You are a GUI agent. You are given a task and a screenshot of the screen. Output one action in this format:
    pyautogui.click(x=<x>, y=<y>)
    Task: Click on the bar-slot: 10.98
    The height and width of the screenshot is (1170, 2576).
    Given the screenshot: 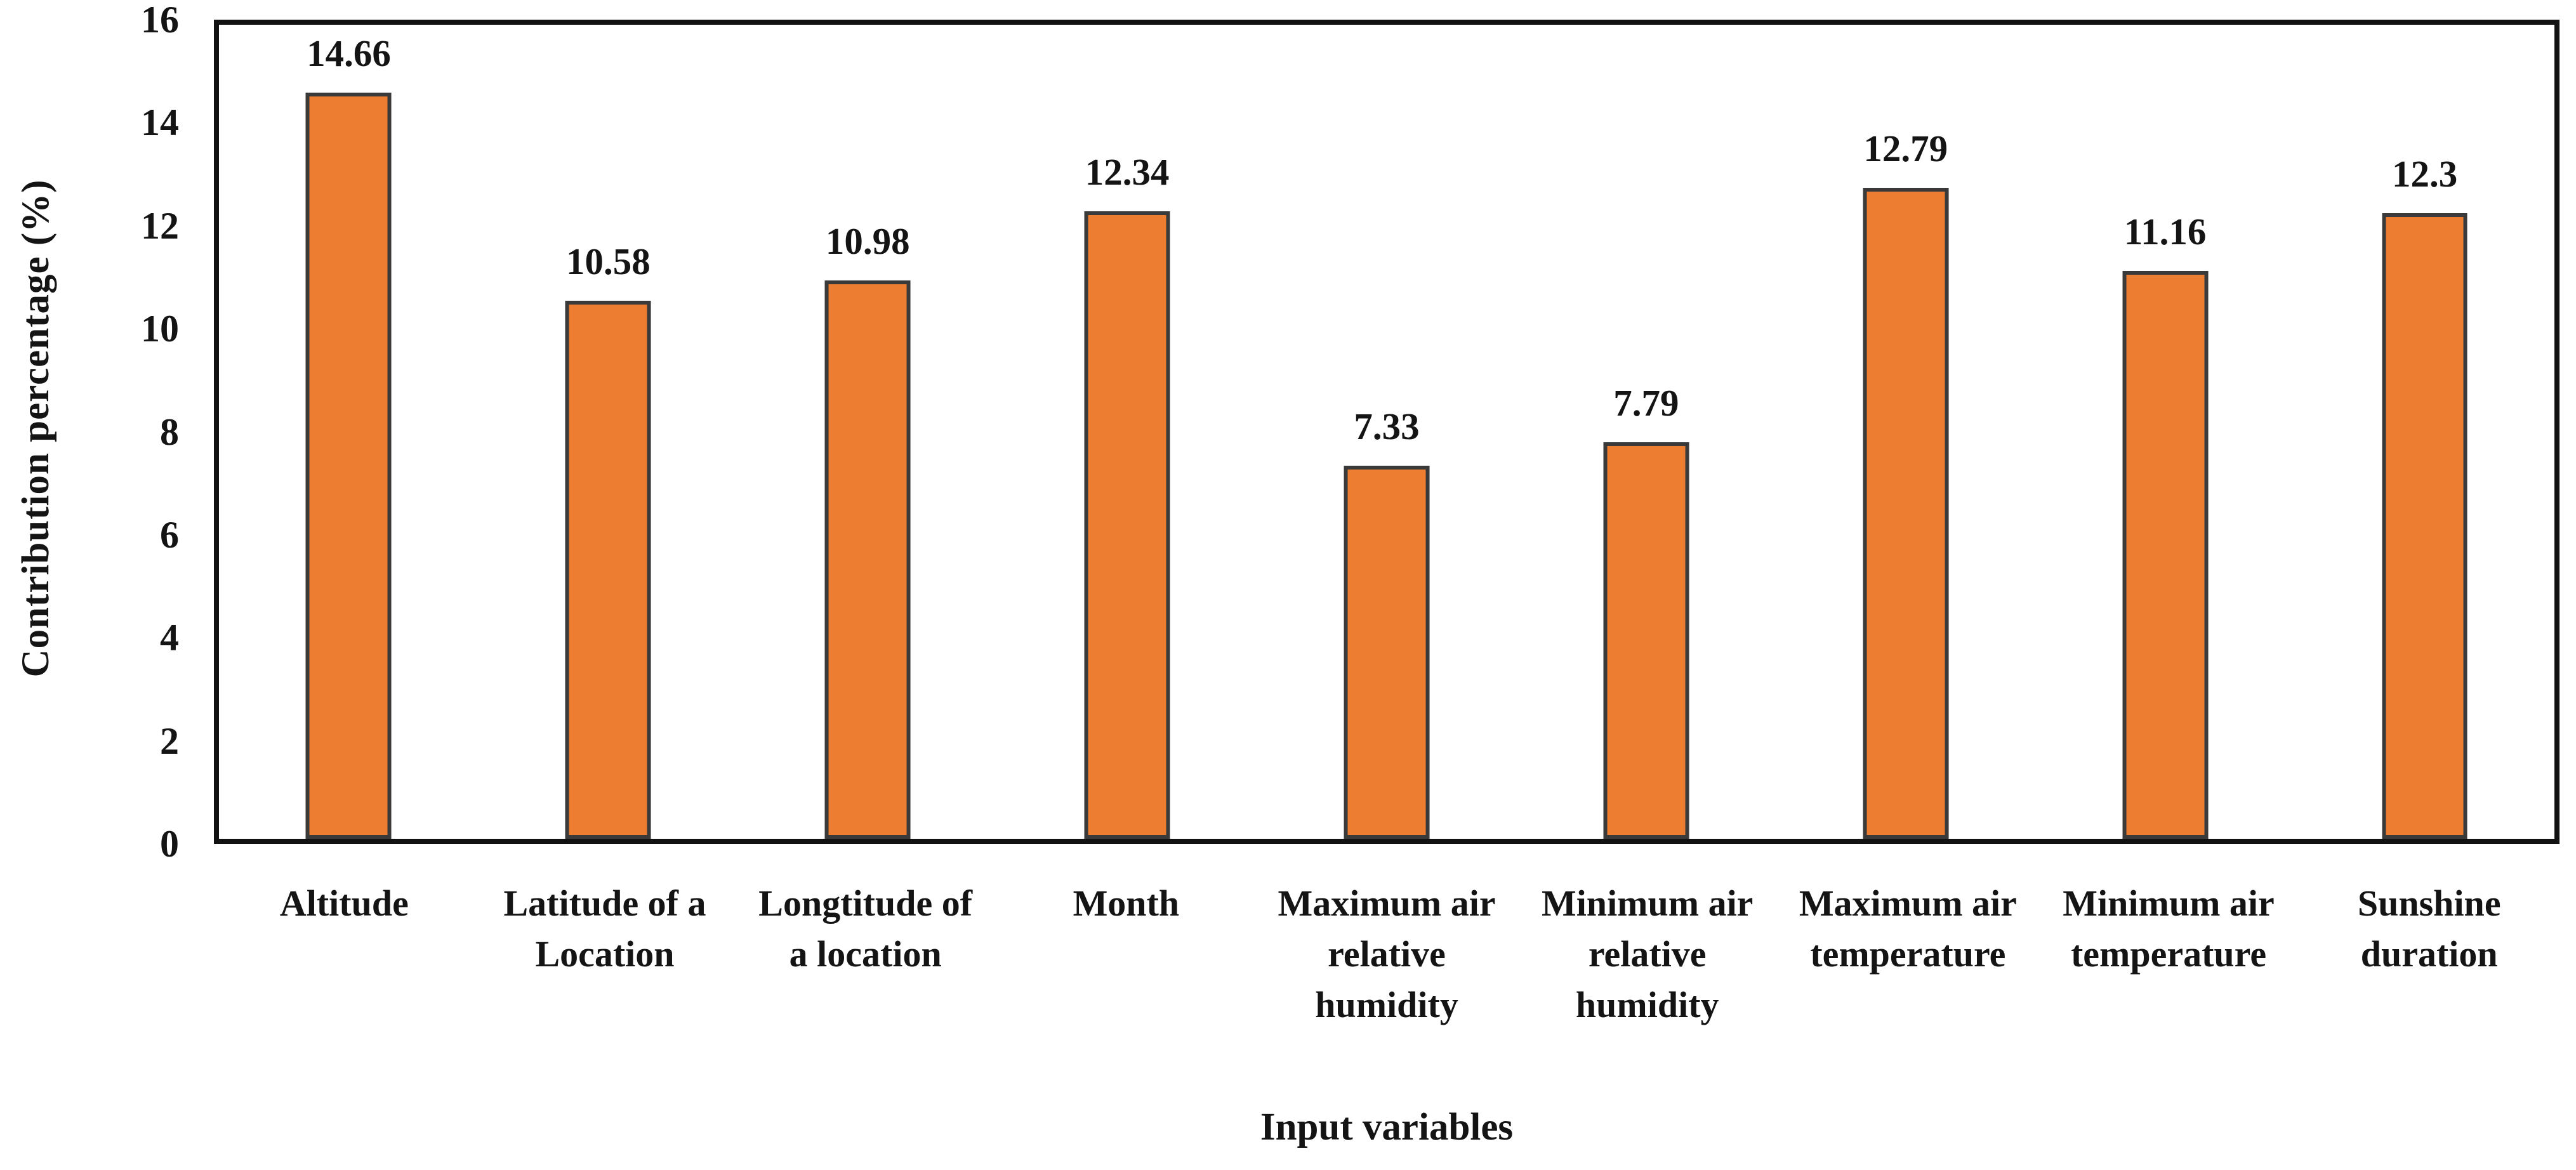 What is the action you would take?
    pyautogui.click(x=868, y=432)
    